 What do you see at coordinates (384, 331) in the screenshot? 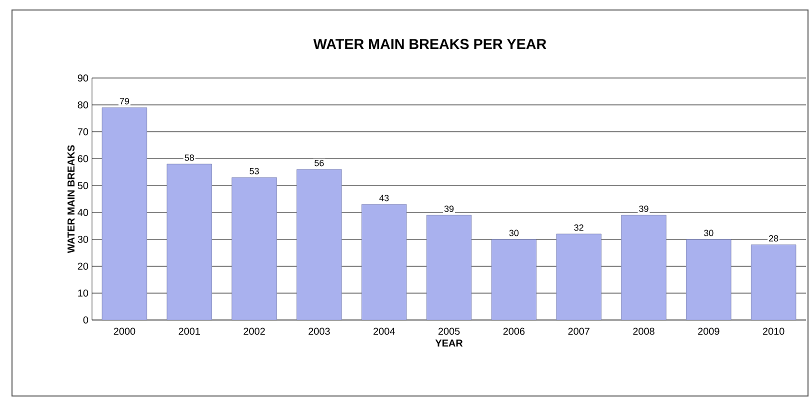
I see `x-tick-label: 2004` at bounding box center [384, 331].